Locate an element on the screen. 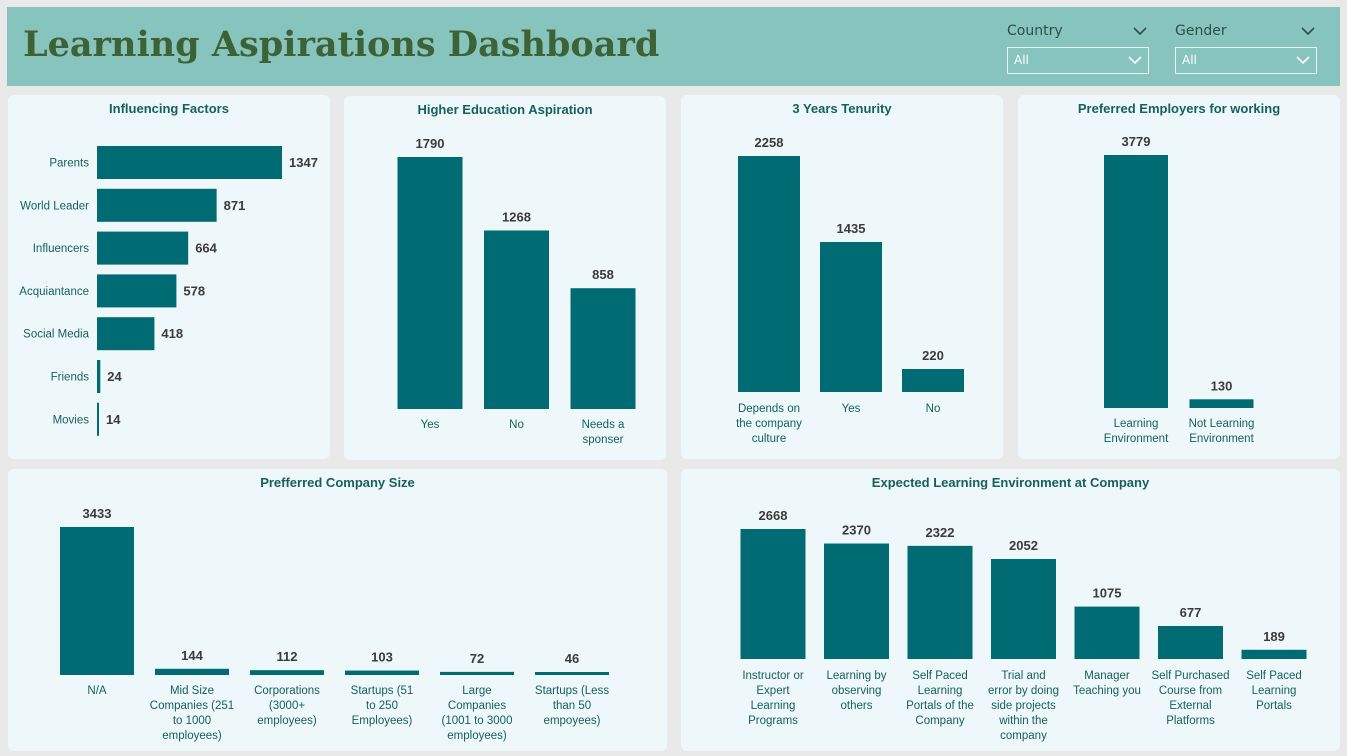  data-label: 103 is located at coordinates (382, 657).